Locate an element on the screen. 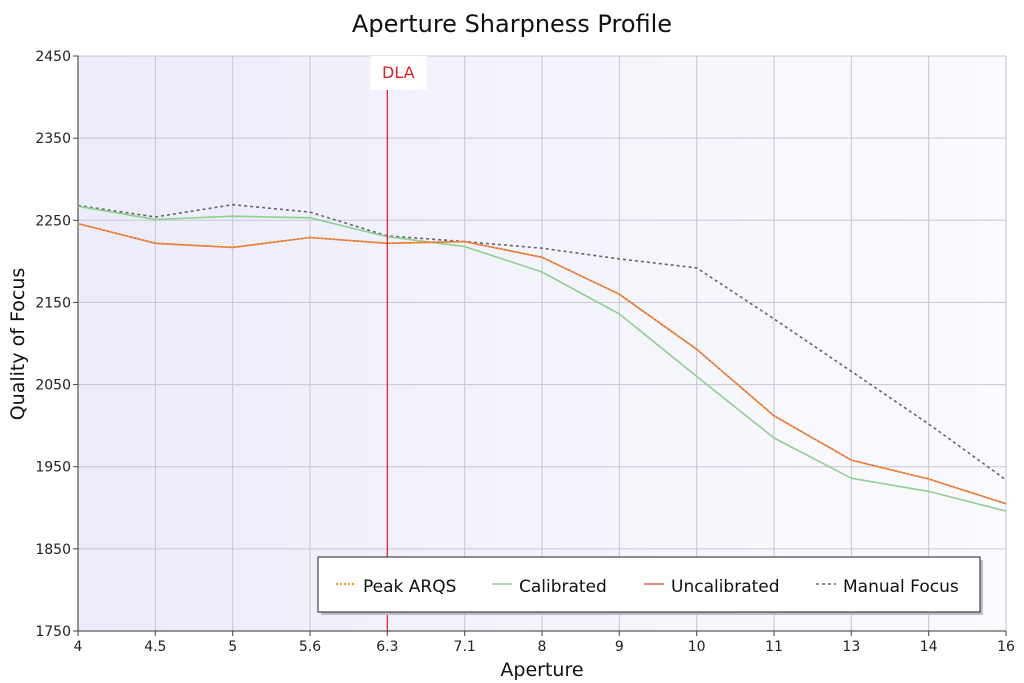 The height and width of the screenshot is (683, 1024). y-tick-label: 2250 is located at coordinates (53, 221).